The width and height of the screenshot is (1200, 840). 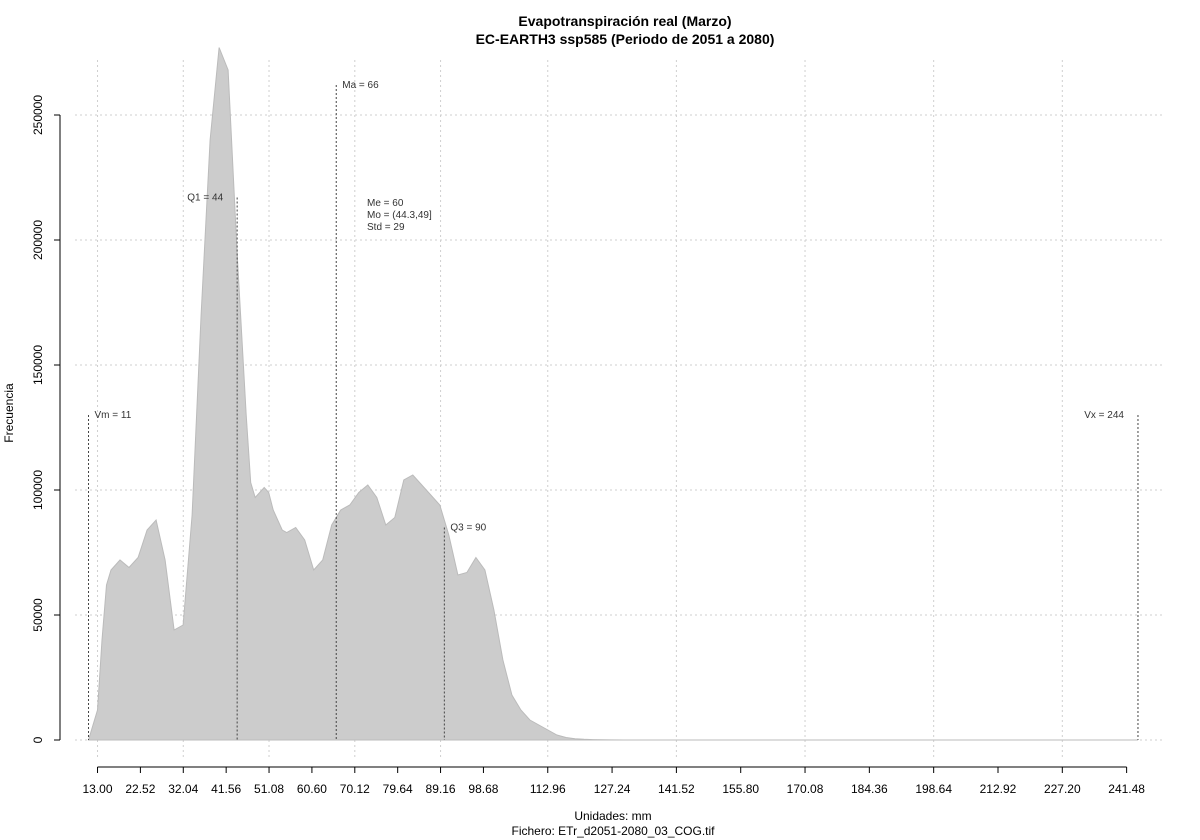 What do you see at coordinates (468, 528) in the screenshot?
I see `reference-line-label: Q3 = 90` at bounding box center [468, 528].